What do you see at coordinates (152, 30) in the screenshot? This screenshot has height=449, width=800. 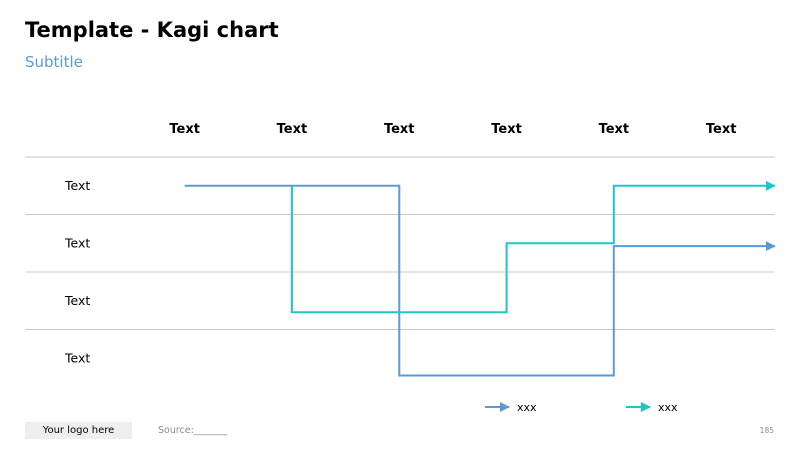 I see `page-title: Template - Kagi chart` at bounding box center [152, 30].